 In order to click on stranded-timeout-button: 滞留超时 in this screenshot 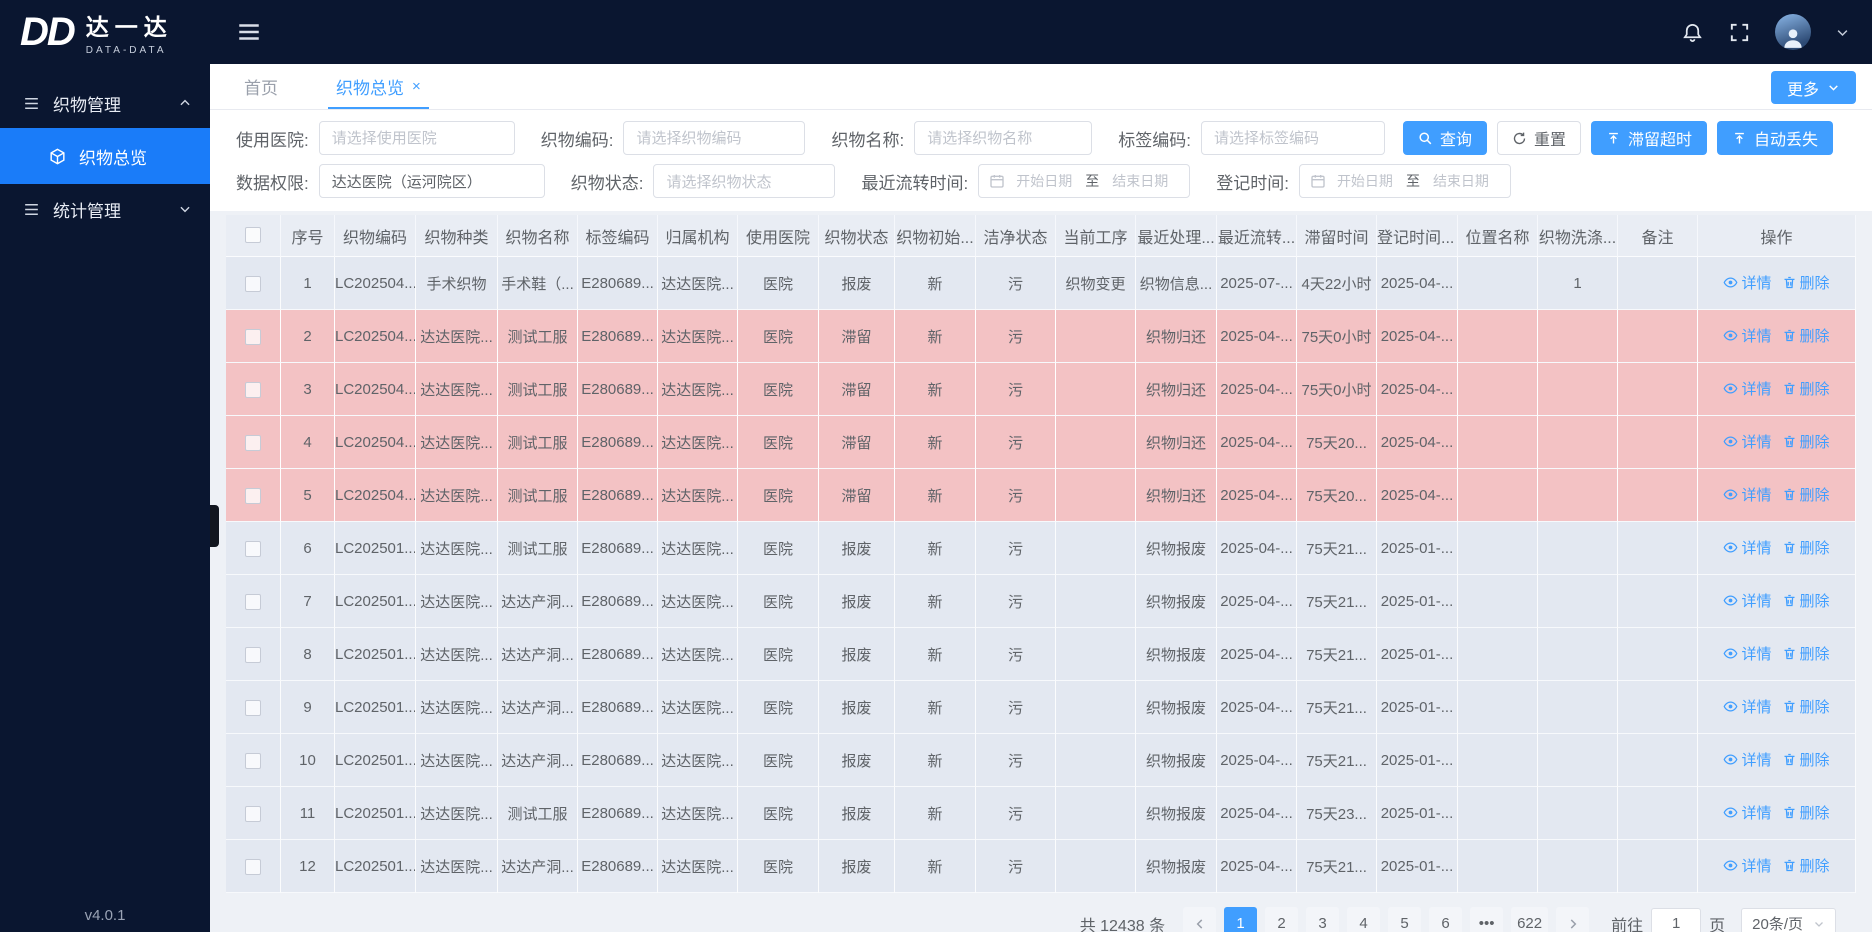, I will do `click(1648, 138)`.